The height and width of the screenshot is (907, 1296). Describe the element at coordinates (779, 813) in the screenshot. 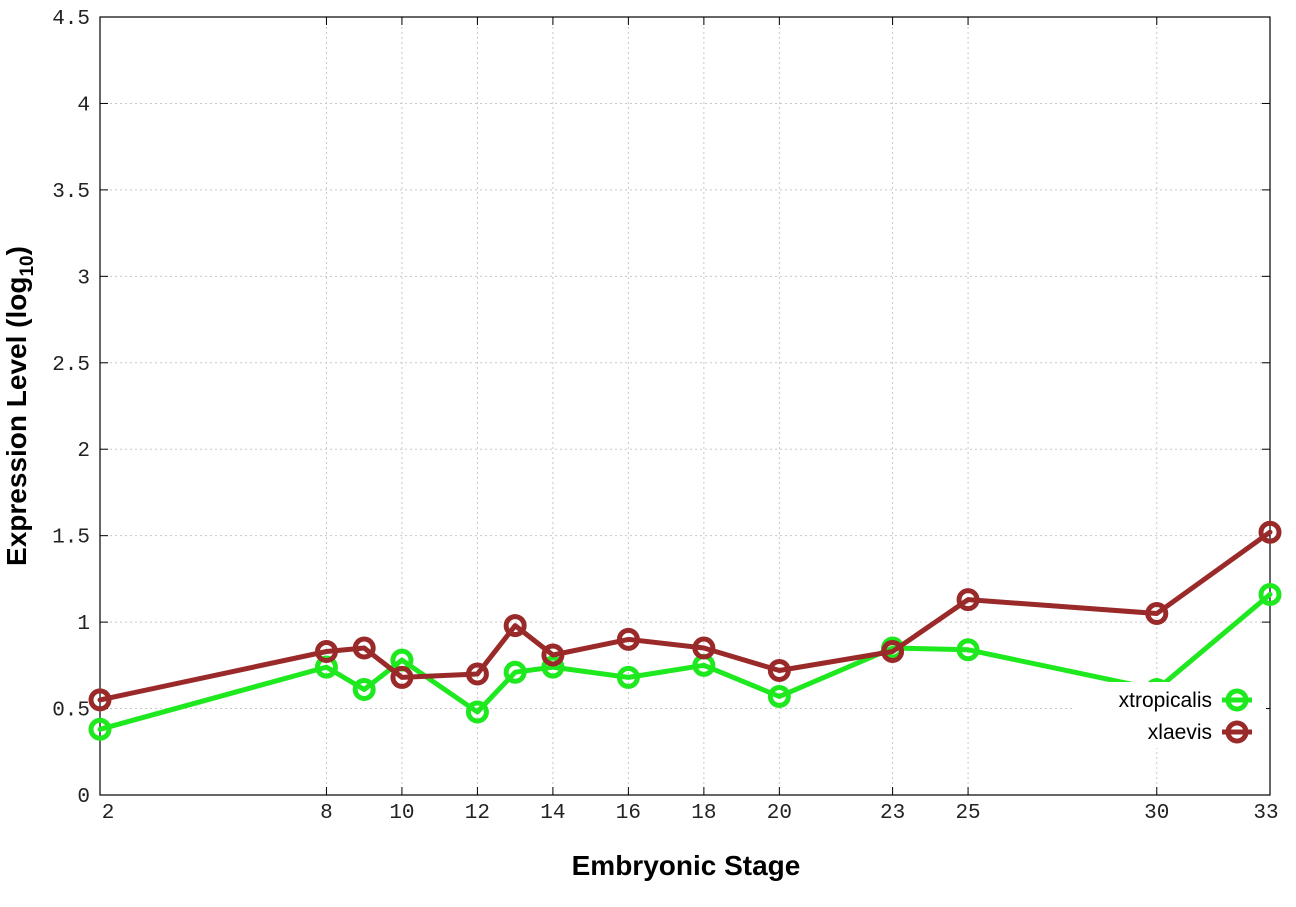

I see `x-tick-label: 20` at that location.